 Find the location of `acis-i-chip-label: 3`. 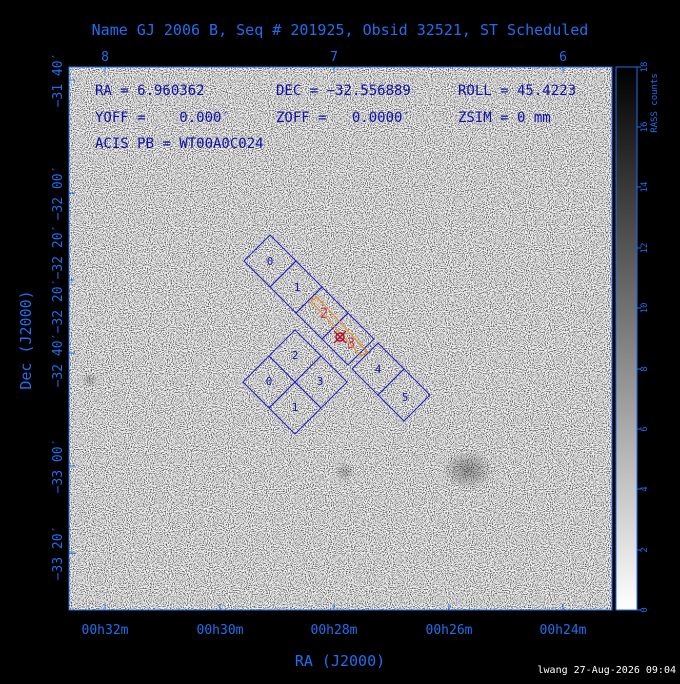

acis-i-chip-label: 3 is located at coordinates (320, 381).